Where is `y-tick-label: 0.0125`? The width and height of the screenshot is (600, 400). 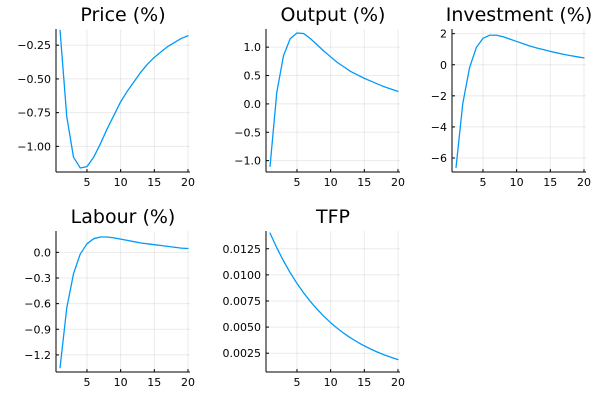
y-tick-label: 0.0125 is located at coordinates (242, 249).